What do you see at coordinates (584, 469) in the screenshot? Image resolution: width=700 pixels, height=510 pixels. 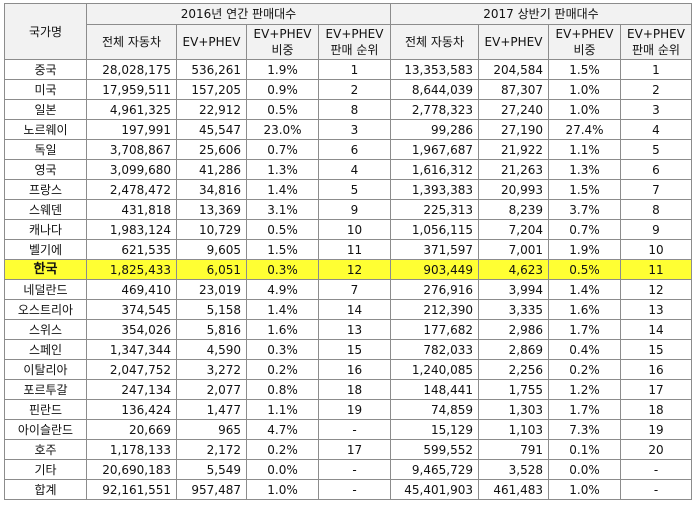 I see `cell-share-2017: 0.0%` at bounding box center [584, 469].